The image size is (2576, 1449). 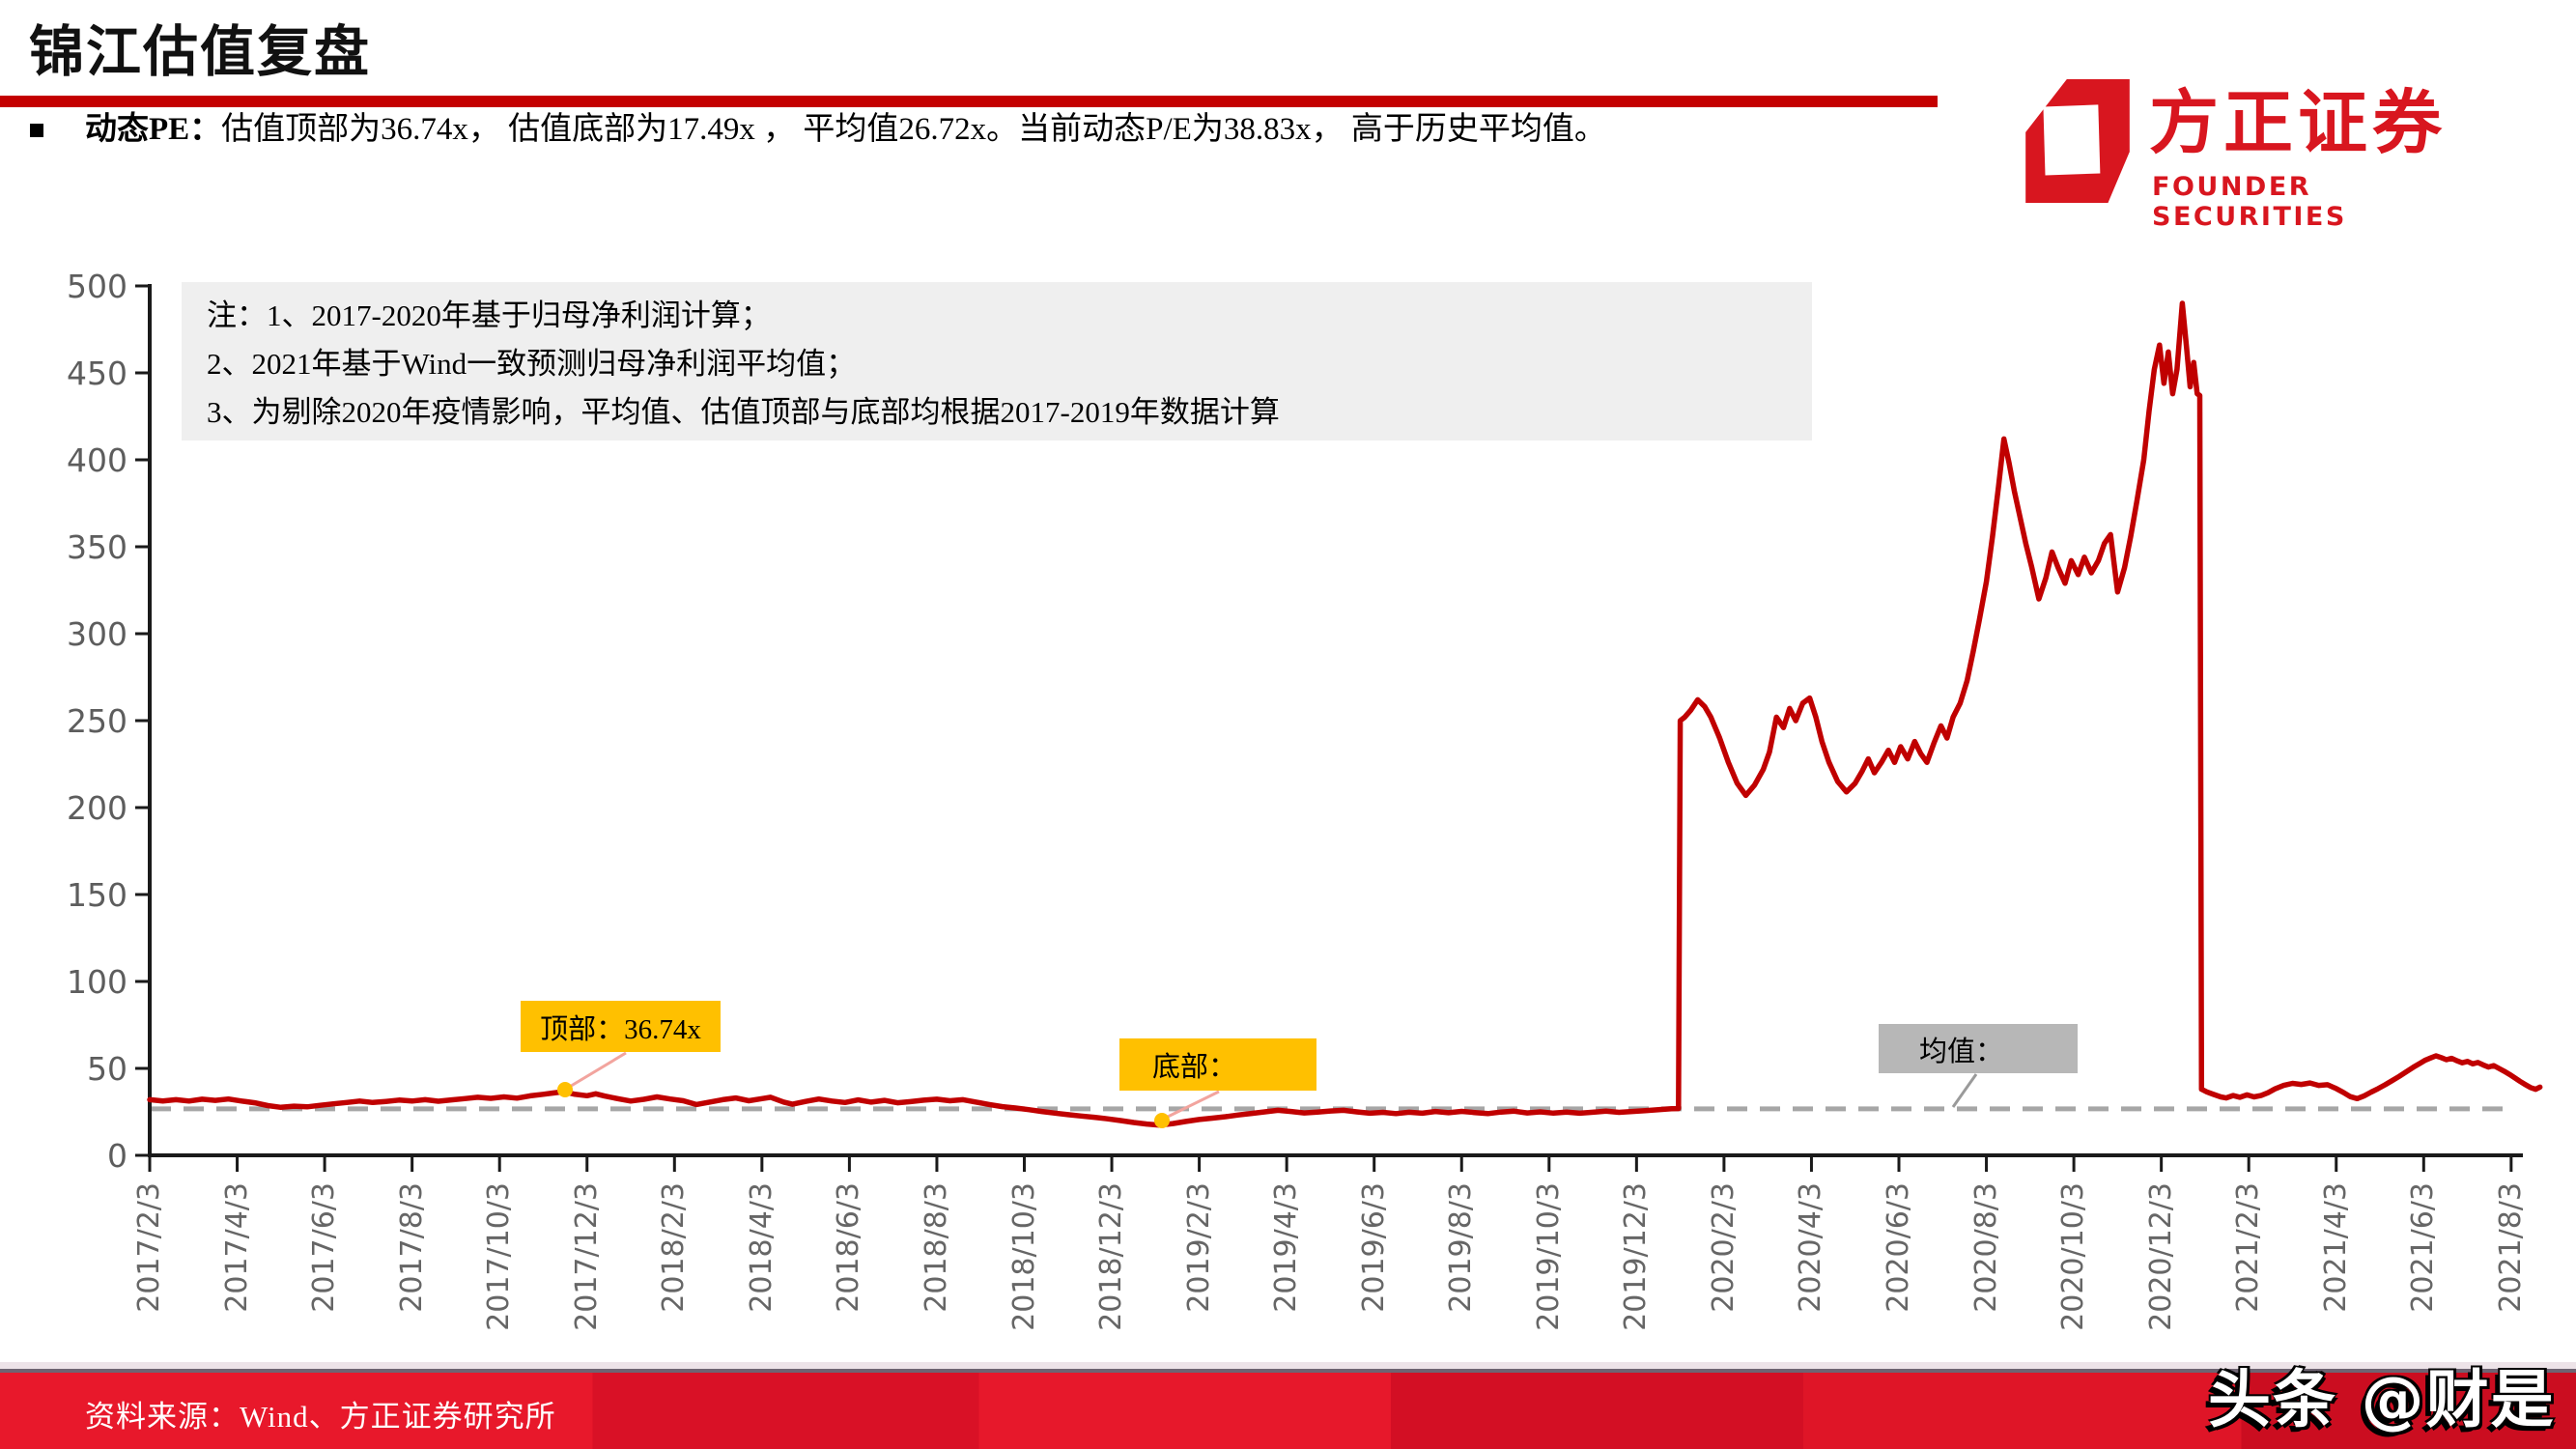 I want to click on footer-separator-light, so click(x=1288, y=1365).